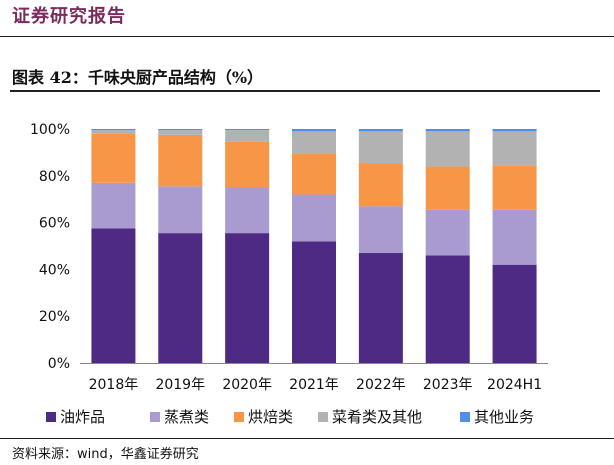 The width and height of the screenshot is (614, 465). What do you see at coordinates (187, 417) in the screenshot?
I see `legend-label: 蒸煮类` at bounding box center [187, 417].